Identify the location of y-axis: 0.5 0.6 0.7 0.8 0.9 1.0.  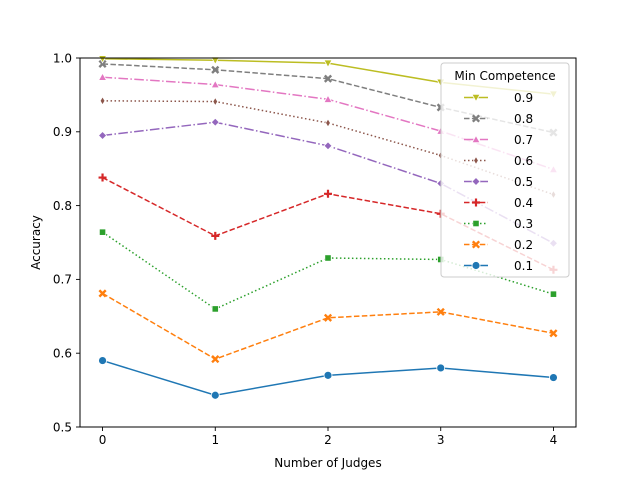
(66, 242).